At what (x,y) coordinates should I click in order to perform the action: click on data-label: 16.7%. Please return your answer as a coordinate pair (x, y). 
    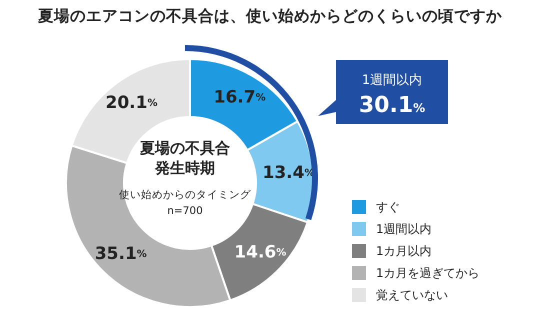
    Looking at the image, I should click on (240, 97).